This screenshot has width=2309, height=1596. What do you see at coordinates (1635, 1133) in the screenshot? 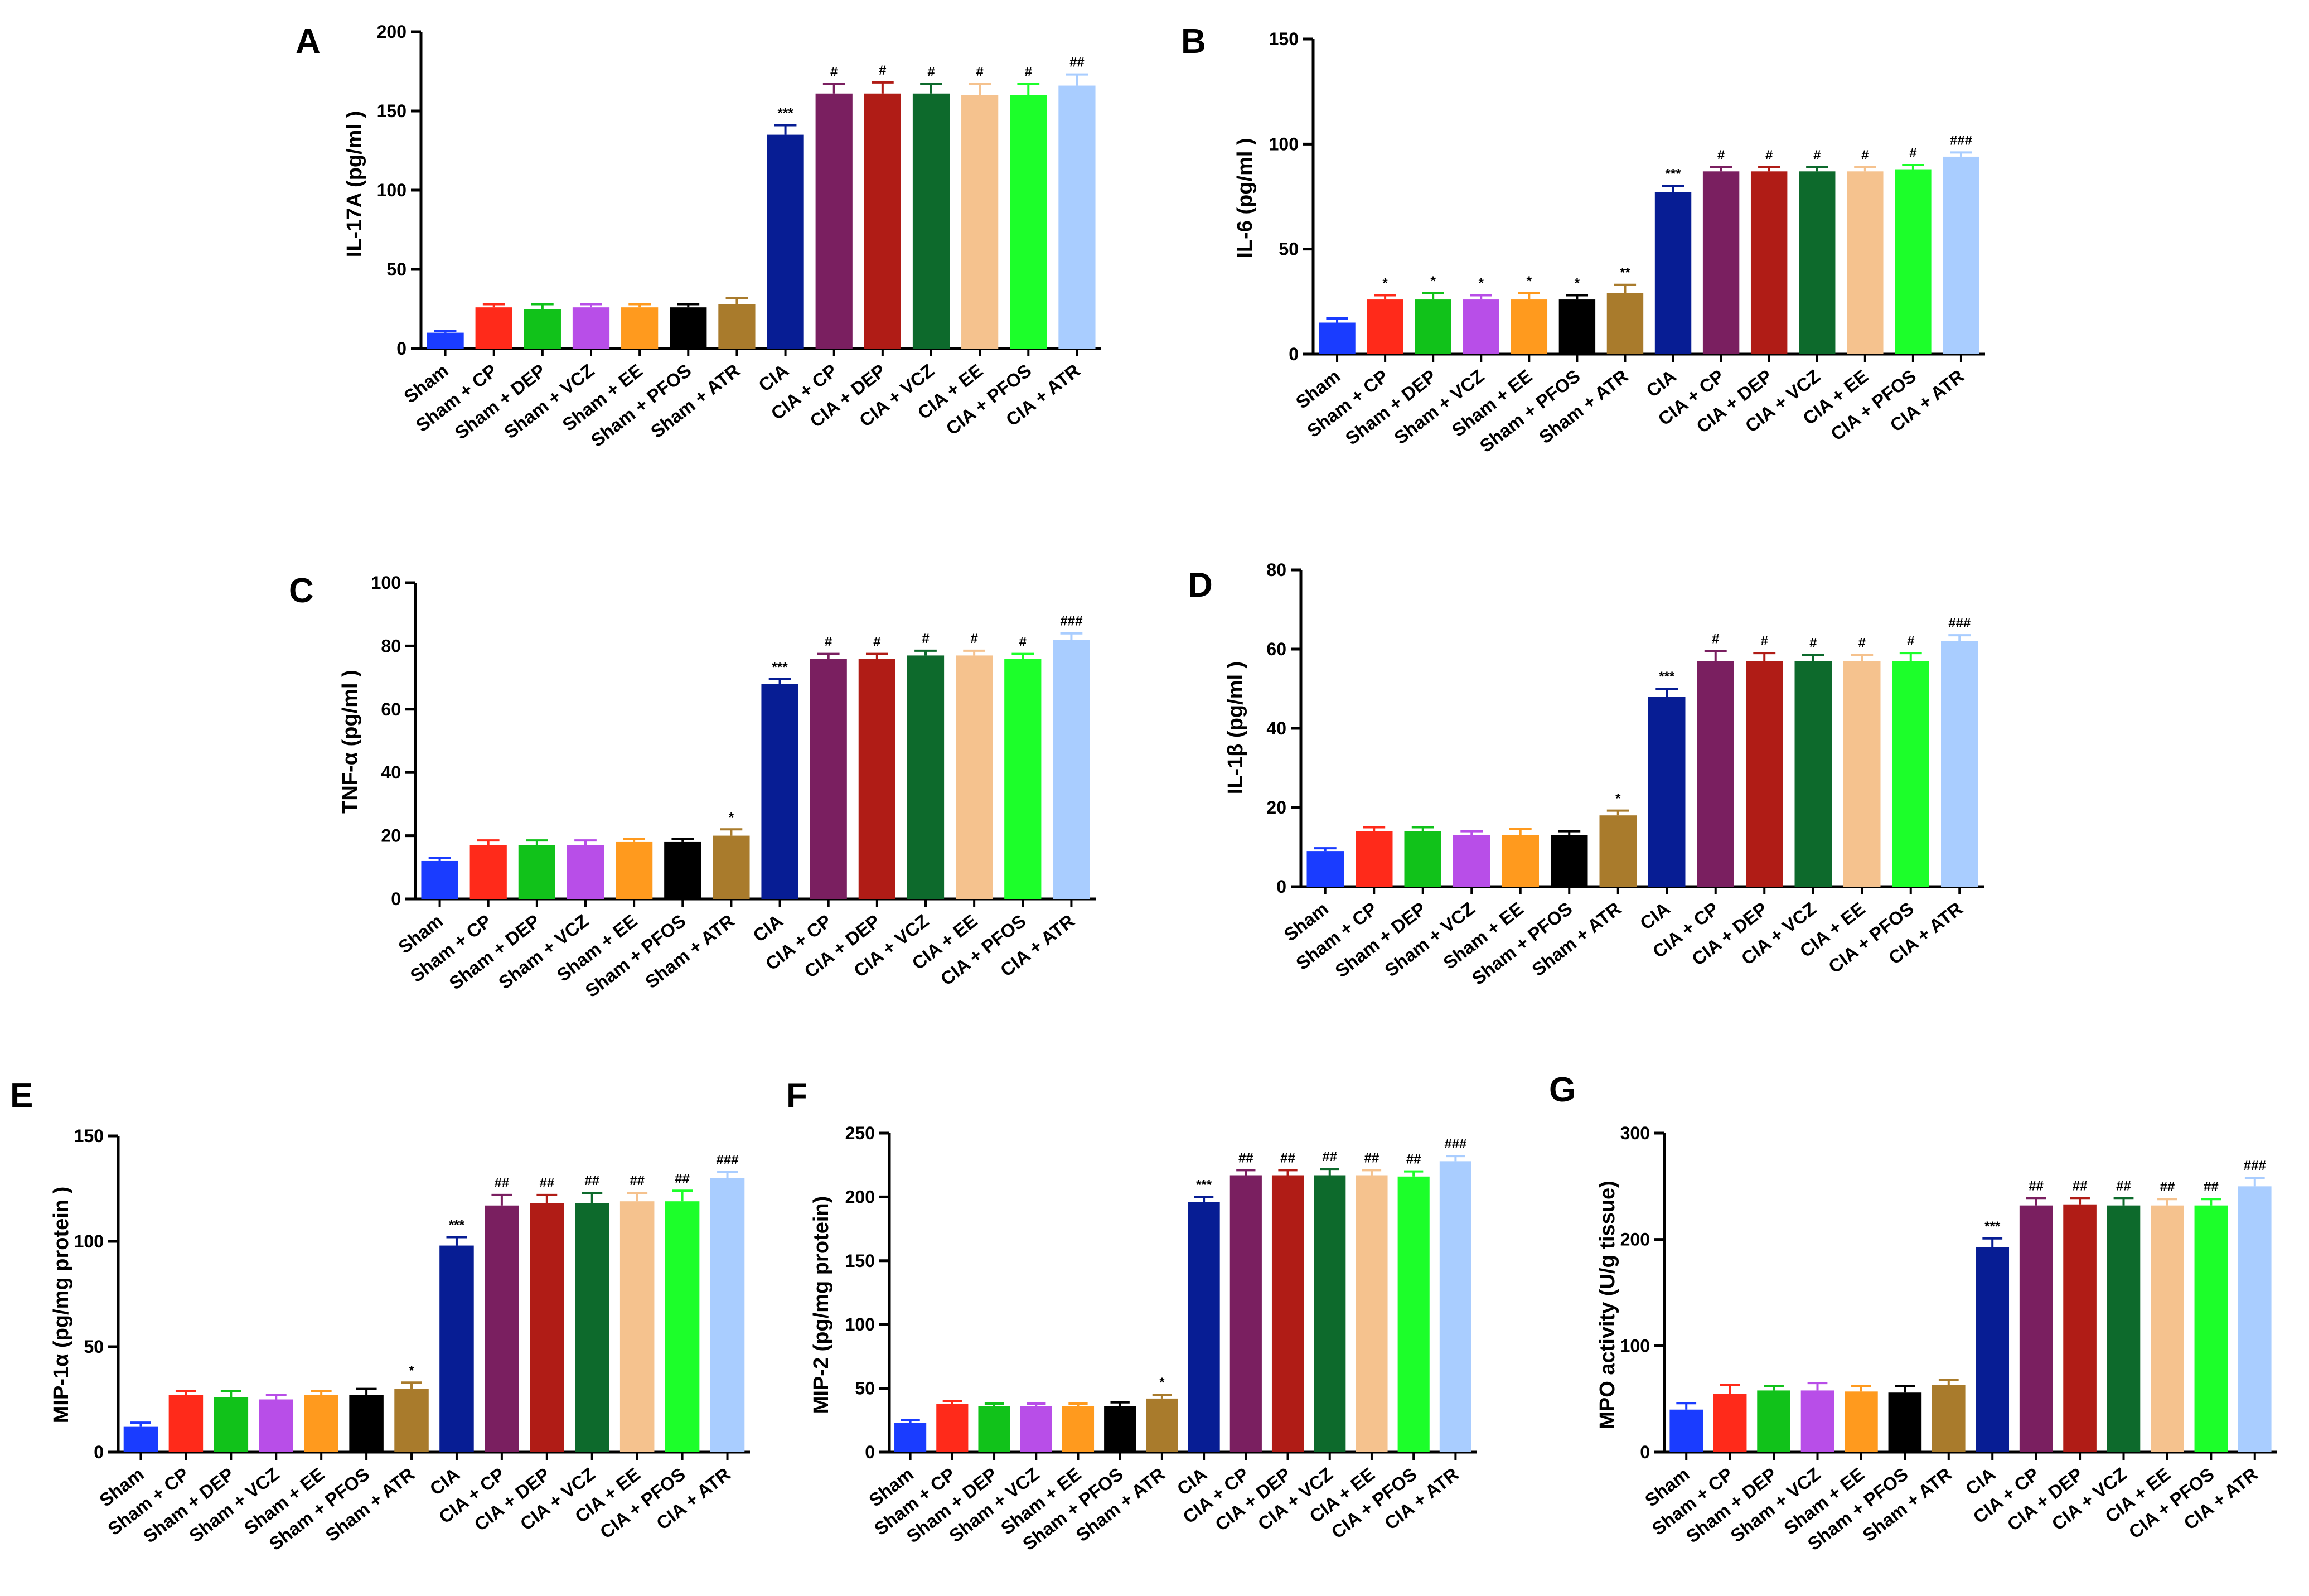
I see `panel-g-y-tick-label: 300` at bounding box center [1635, 1133].